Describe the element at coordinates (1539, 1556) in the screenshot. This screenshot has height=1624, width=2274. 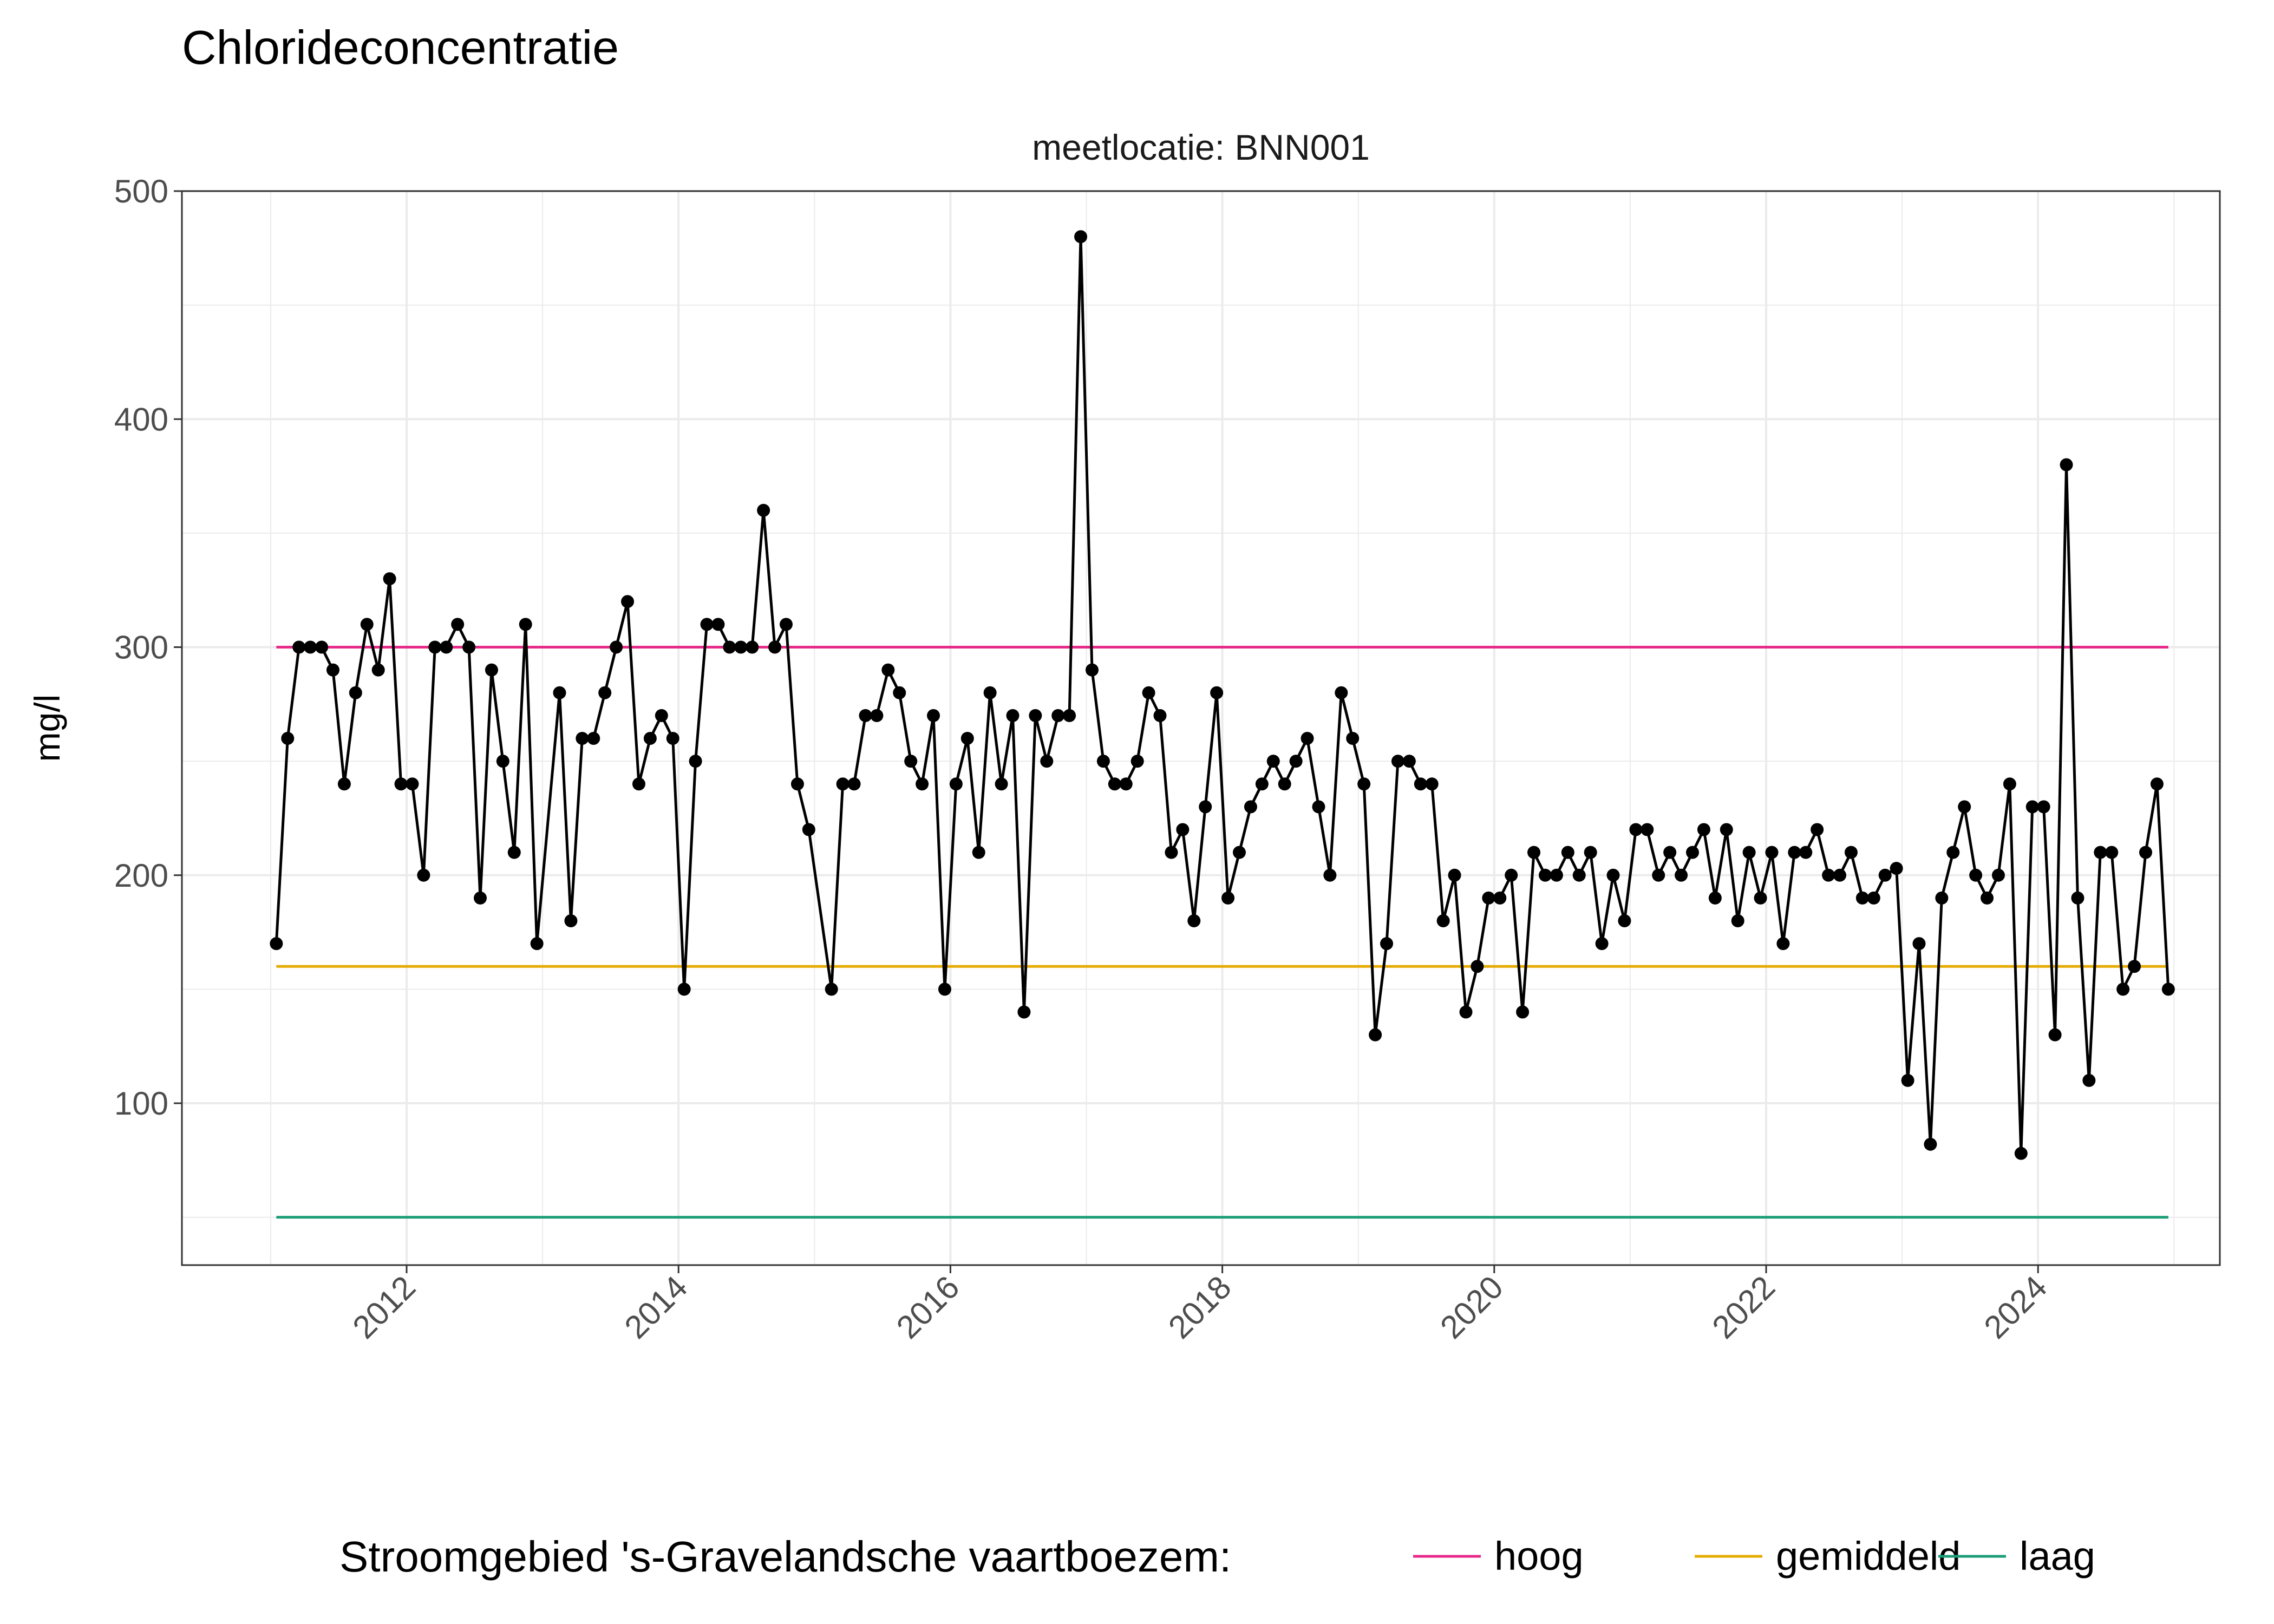
I see `legend-label-hoog: hoog` at that location.